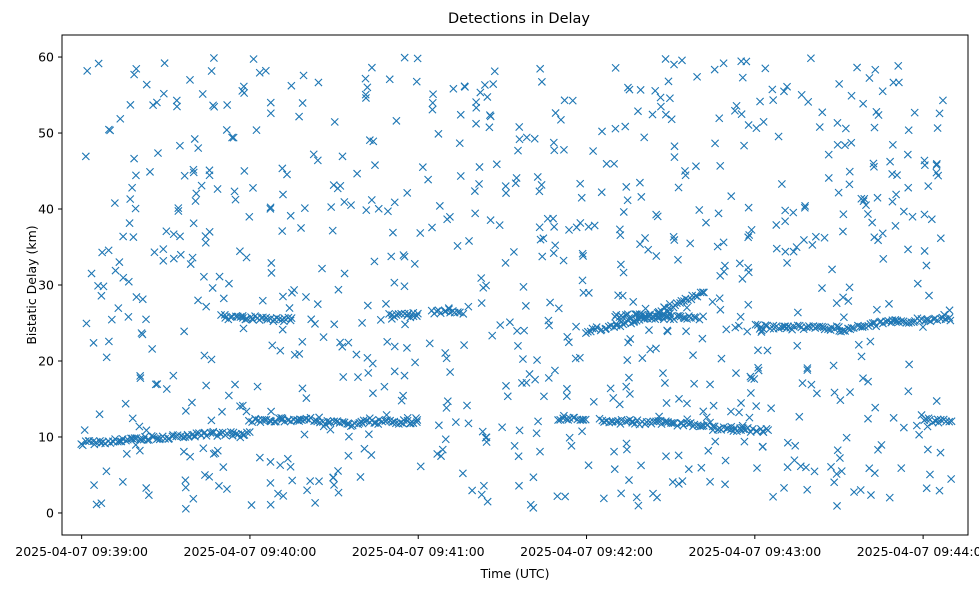 This screenshot has height=590, width=979. Describe the element at coordinates (46, 436) in the screenshot. I see `y-tick-label: 10` at that location.